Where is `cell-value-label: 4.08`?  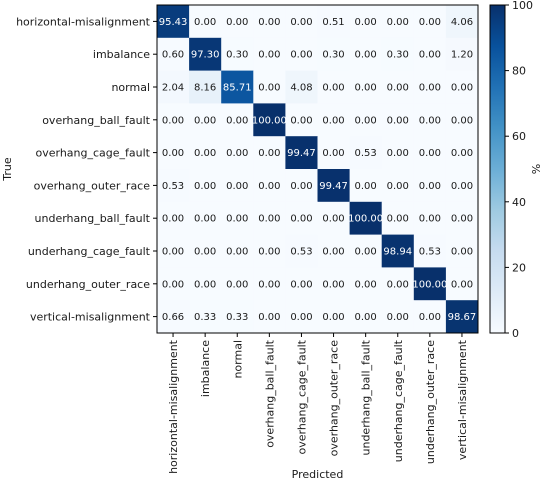
cell-value-label: 4.08 is located at coordinates (301, 88).